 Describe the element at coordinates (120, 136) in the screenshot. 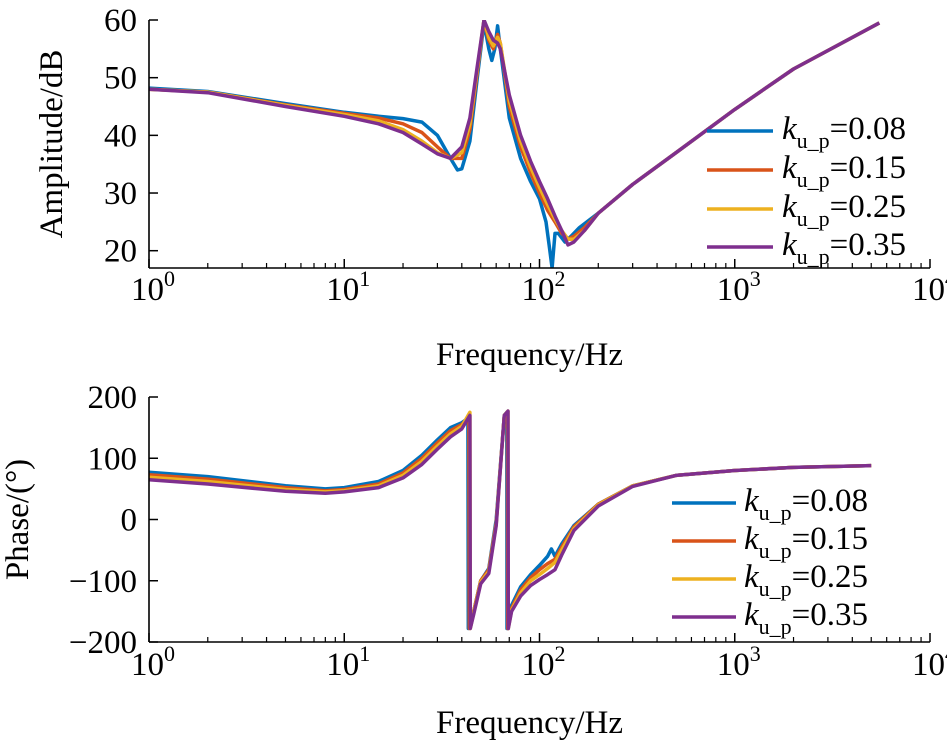

I see `y-tick-label: 40` at that location.